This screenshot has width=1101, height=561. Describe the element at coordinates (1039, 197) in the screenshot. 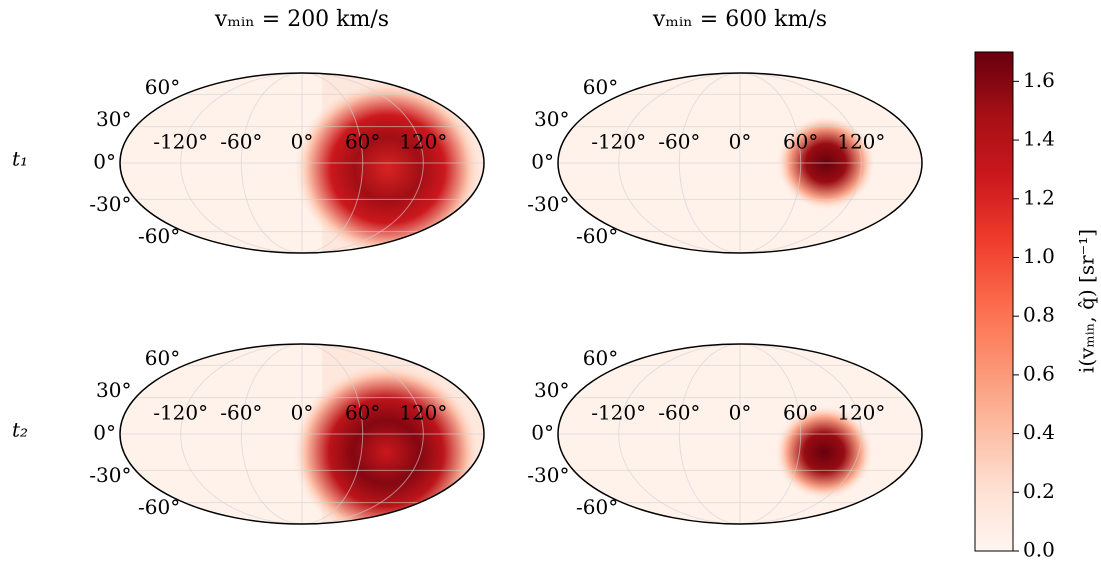

I see `colorbar-tick-label: 1.2` at that location.